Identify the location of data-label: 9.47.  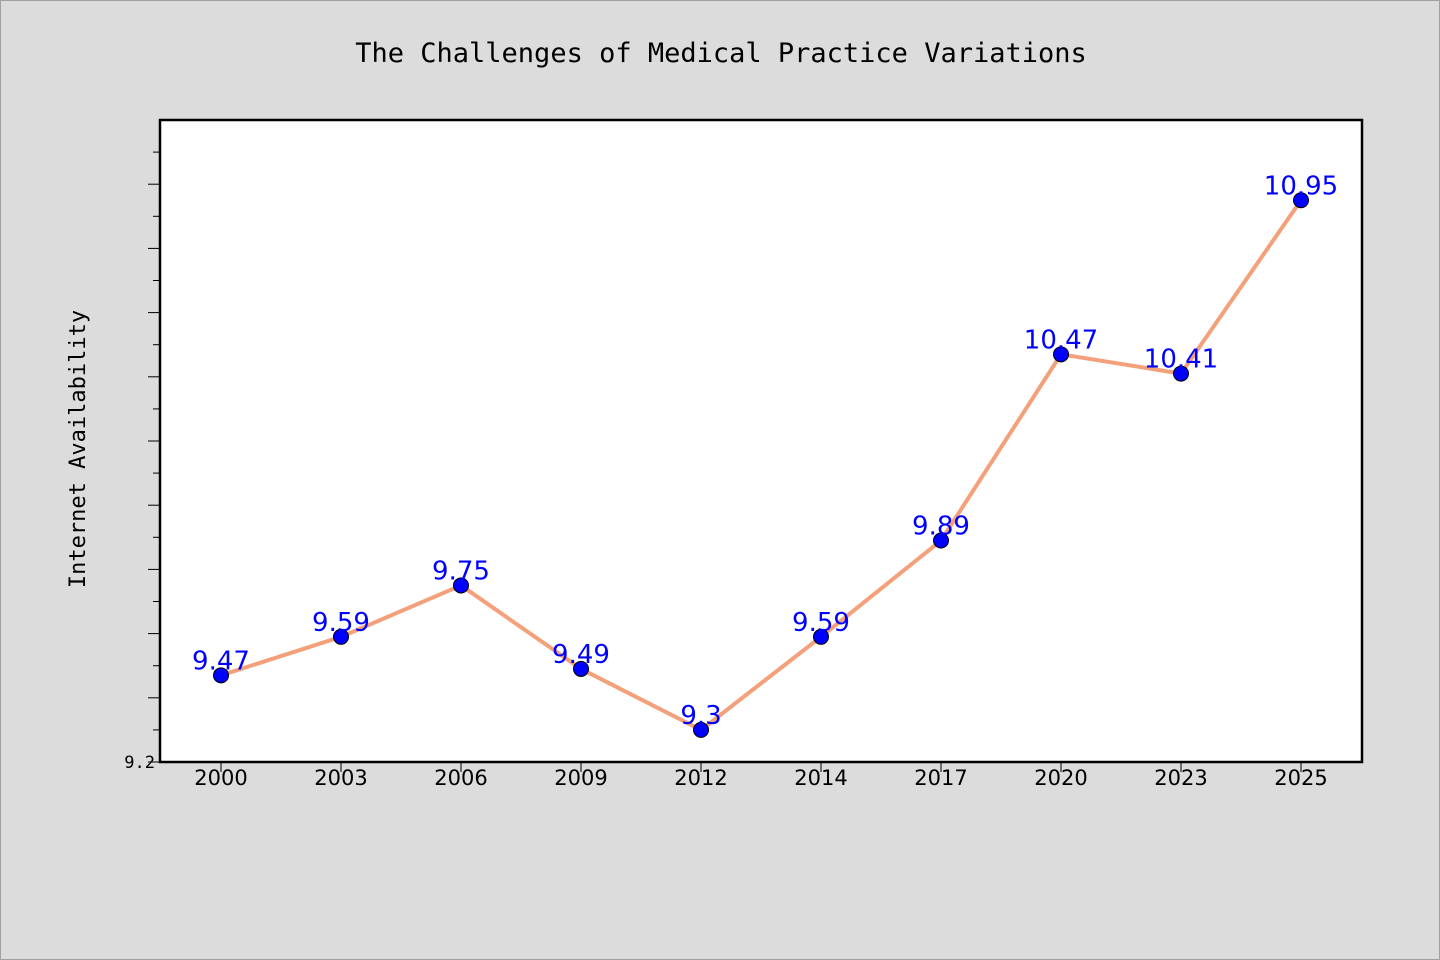
(221, 661).